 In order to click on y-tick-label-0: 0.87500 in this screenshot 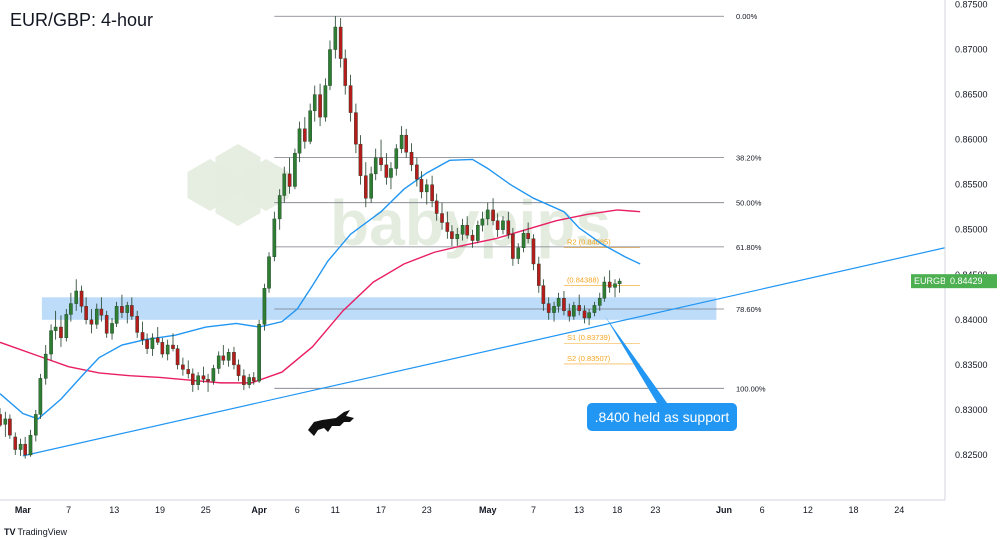, I will do `click(971, 5)`.